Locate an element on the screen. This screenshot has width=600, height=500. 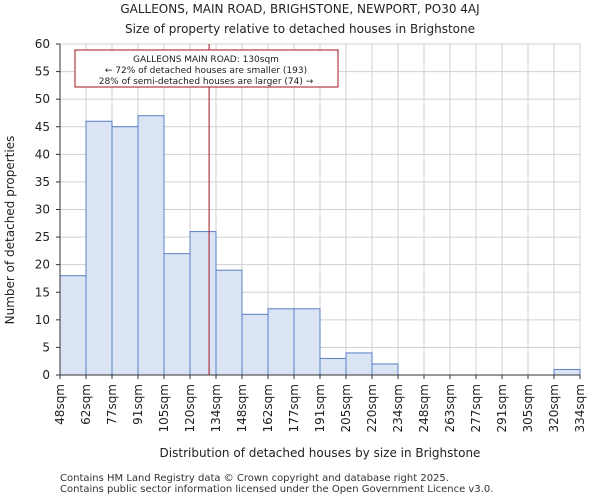
y-axis-label: Number of detached properties is located at coordinates (10, 230).